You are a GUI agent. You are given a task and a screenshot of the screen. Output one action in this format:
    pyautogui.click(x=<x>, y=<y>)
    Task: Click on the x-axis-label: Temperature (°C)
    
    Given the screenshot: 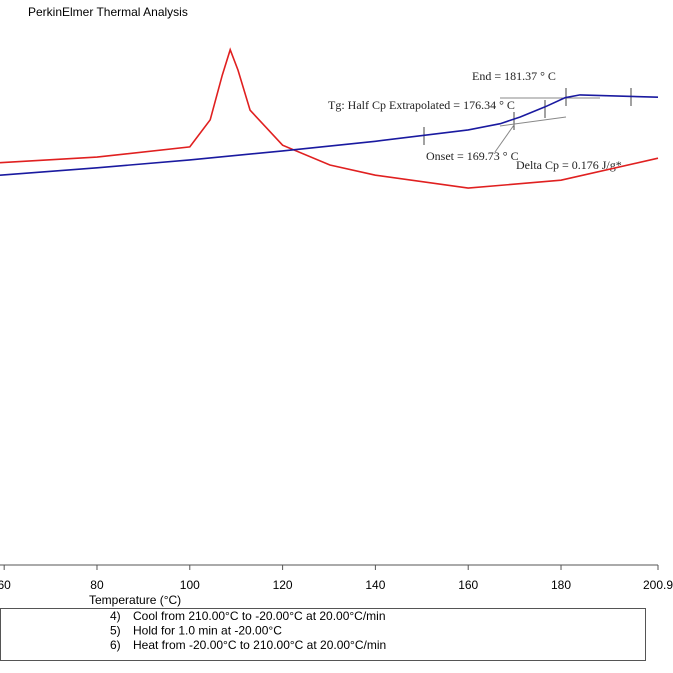 What is the action you would take?
    pyautogui.click(x=135, y=600)
    